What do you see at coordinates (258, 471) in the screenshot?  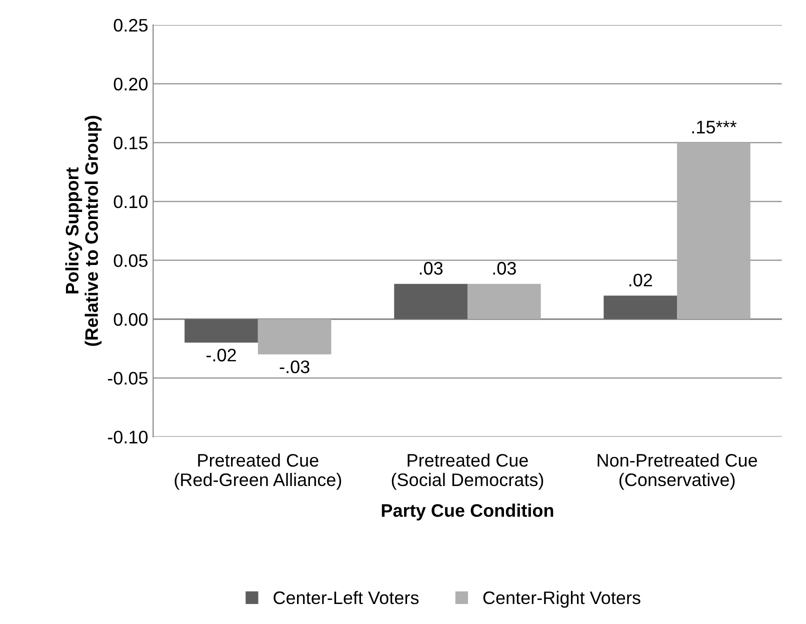 I see `x-tick-label: Pretreated Cue (Red-Green Alliance)` at bounding box center [258, 471].